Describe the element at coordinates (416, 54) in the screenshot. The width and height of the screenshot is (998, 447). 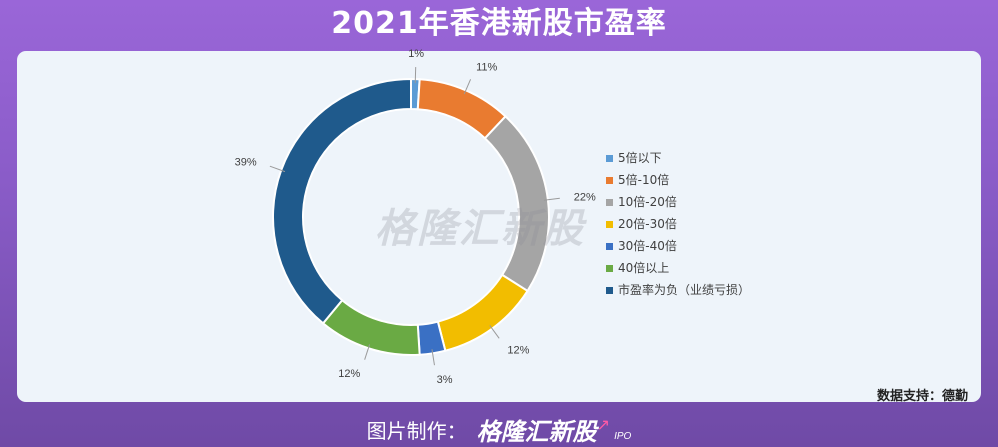
I see `slice-percent-label: 1%` at that location.